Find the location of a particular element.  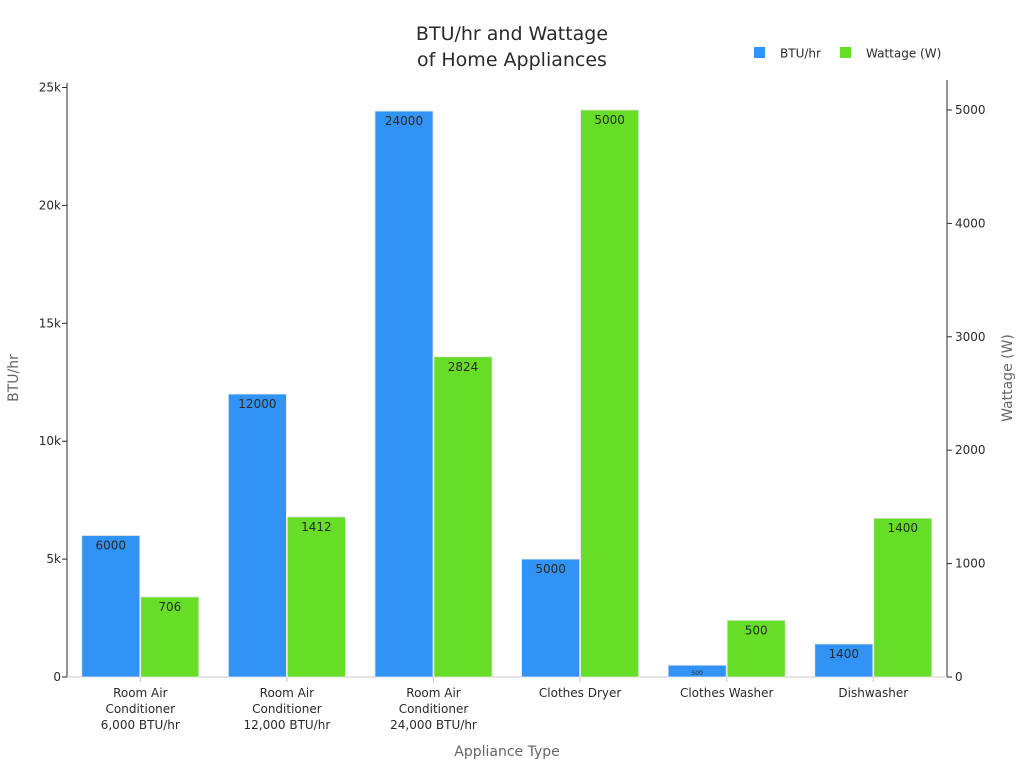

y-left-tick-label: 10k is located at coordinates (50, 441).